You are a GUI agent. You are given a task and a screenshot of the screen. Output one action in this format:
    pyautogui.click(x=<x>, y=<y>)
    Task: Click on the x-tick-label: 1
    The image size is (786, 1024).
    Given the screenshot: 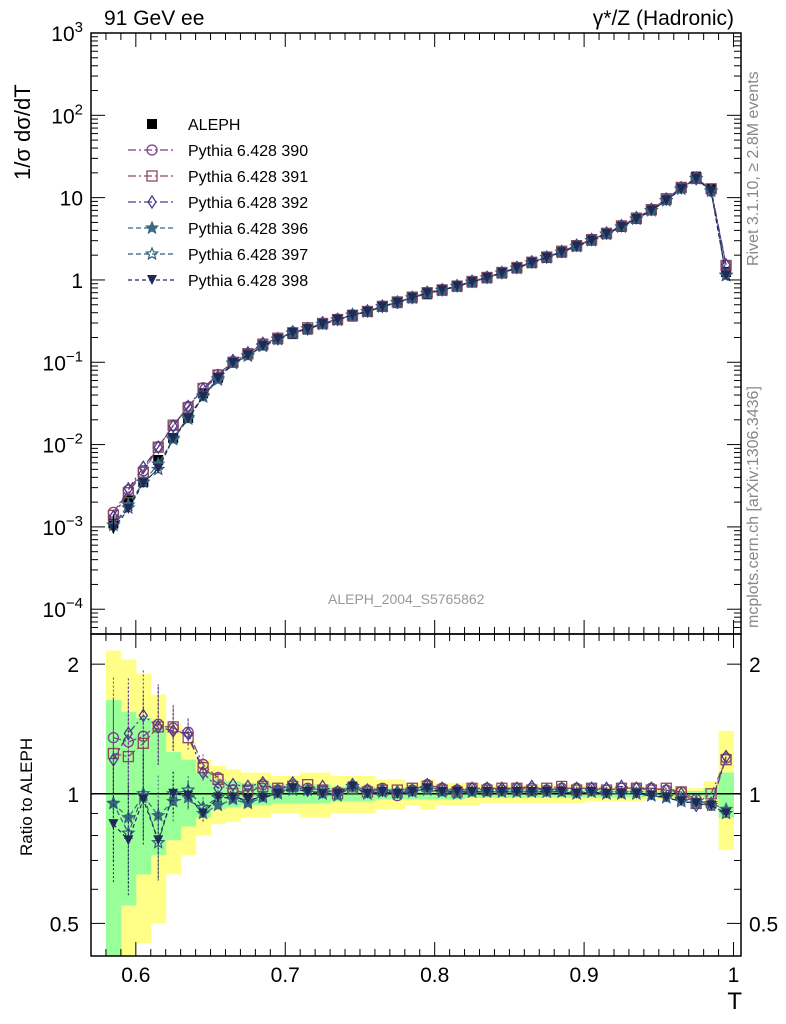 What is the action you would take?
    pyautogui.click(x=734, y=975)
    